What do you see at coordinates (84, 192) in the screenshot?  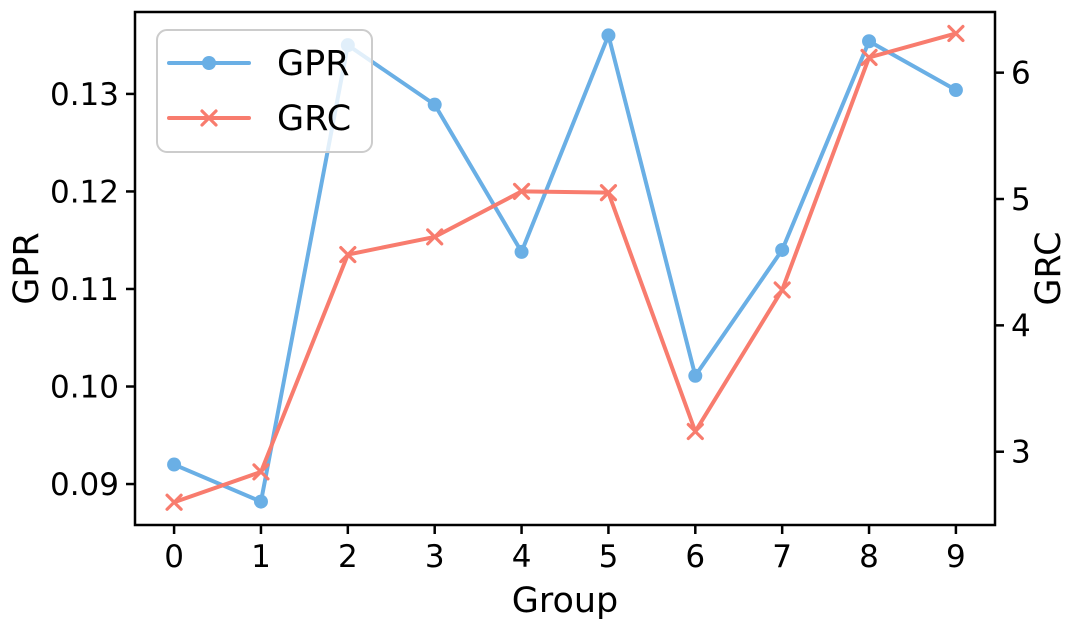 I see `y-left-tick-label: 0.12` at bounding box center [84, 192].